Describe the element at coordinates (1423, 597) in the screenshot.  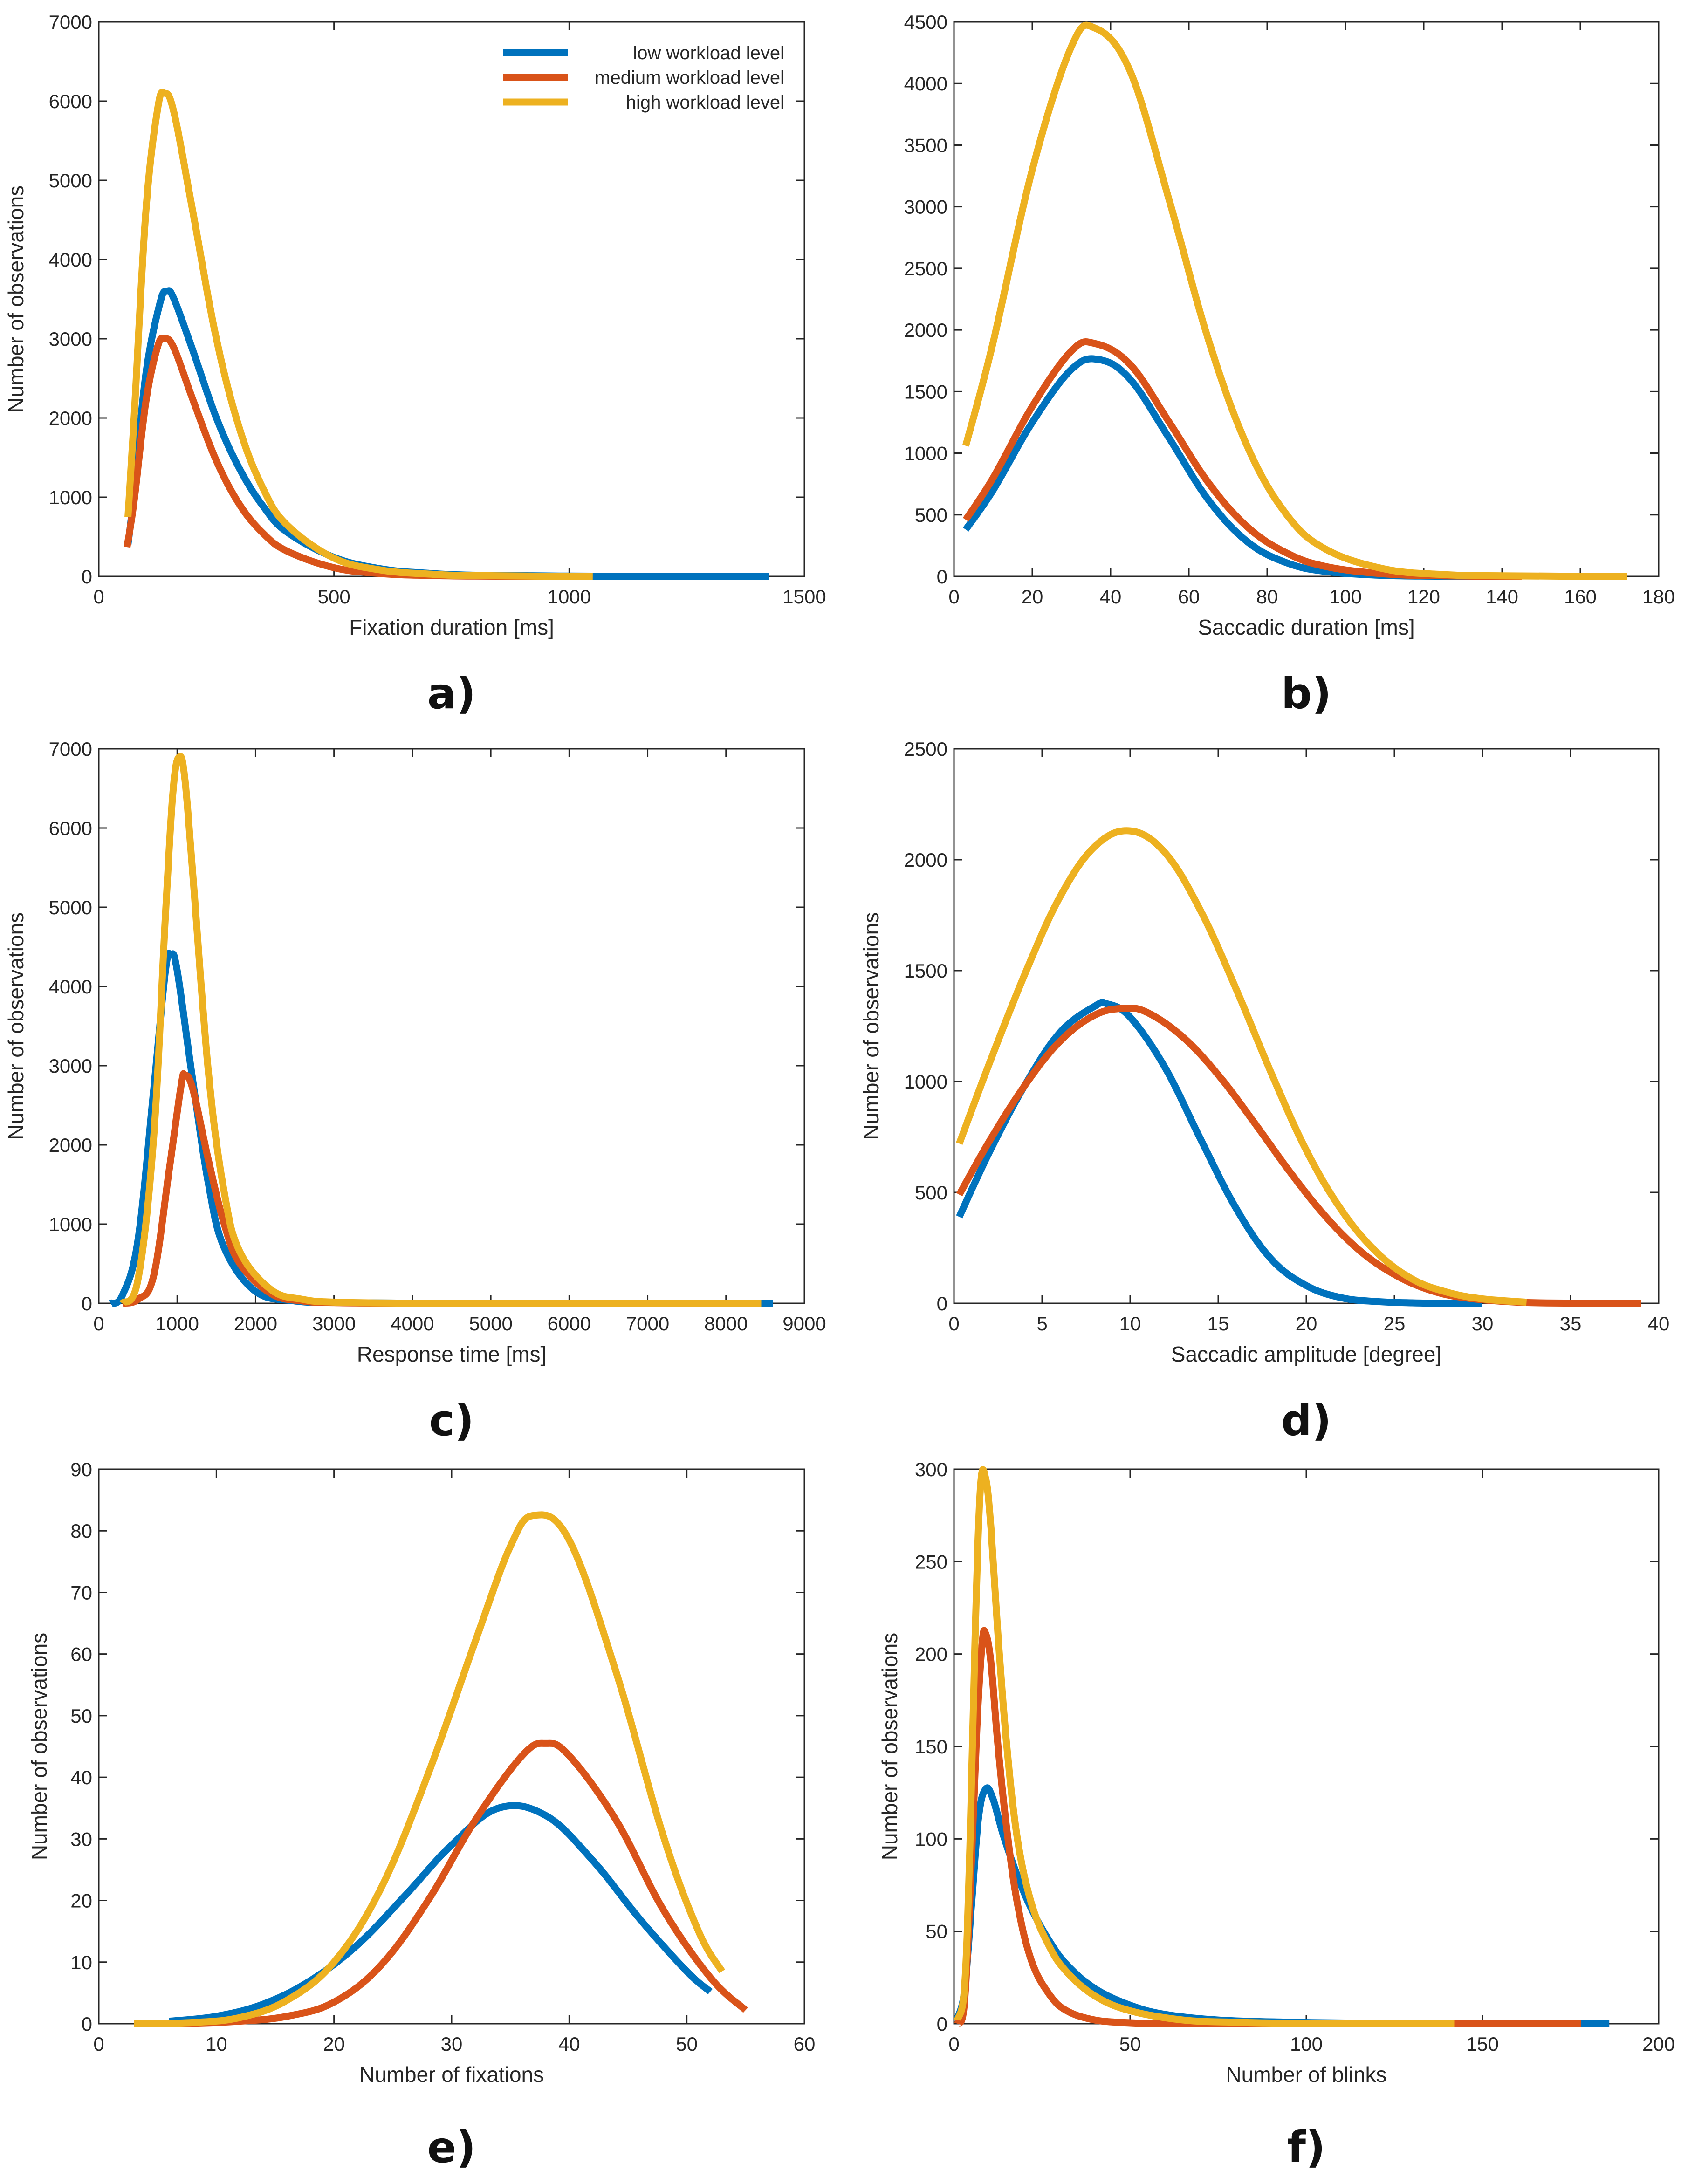
I see `x-tick-label-b: 120` at that location.